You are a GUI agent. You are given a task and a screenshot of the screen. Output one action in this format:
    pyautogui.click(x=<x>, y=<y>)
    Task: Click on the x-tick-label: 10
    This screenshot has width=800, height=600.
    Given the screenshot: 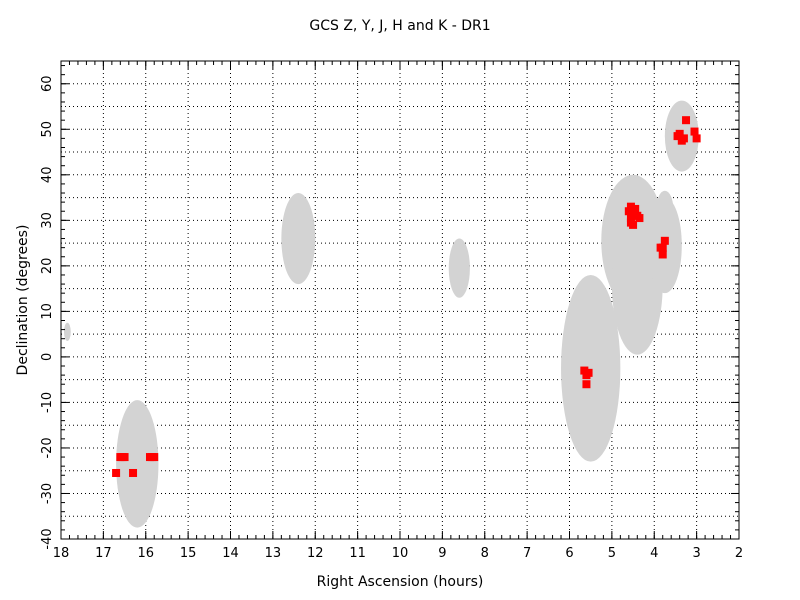 What is the action you would take?
    pyautogui.click(x=400, y=553)
    